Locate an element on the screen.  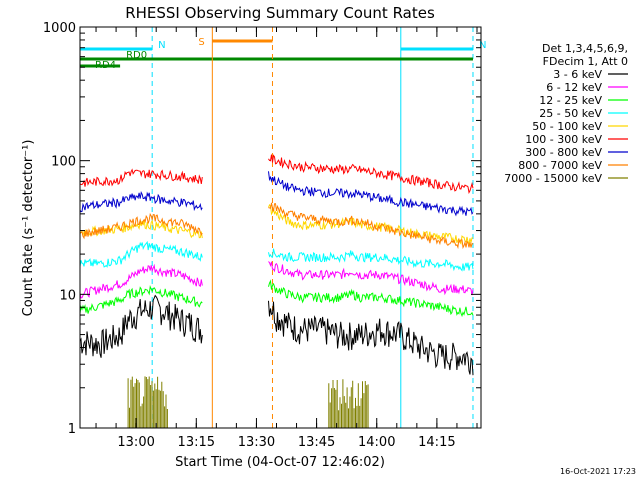
y-tick-label: 1000 is located at coordinates (59, 28).